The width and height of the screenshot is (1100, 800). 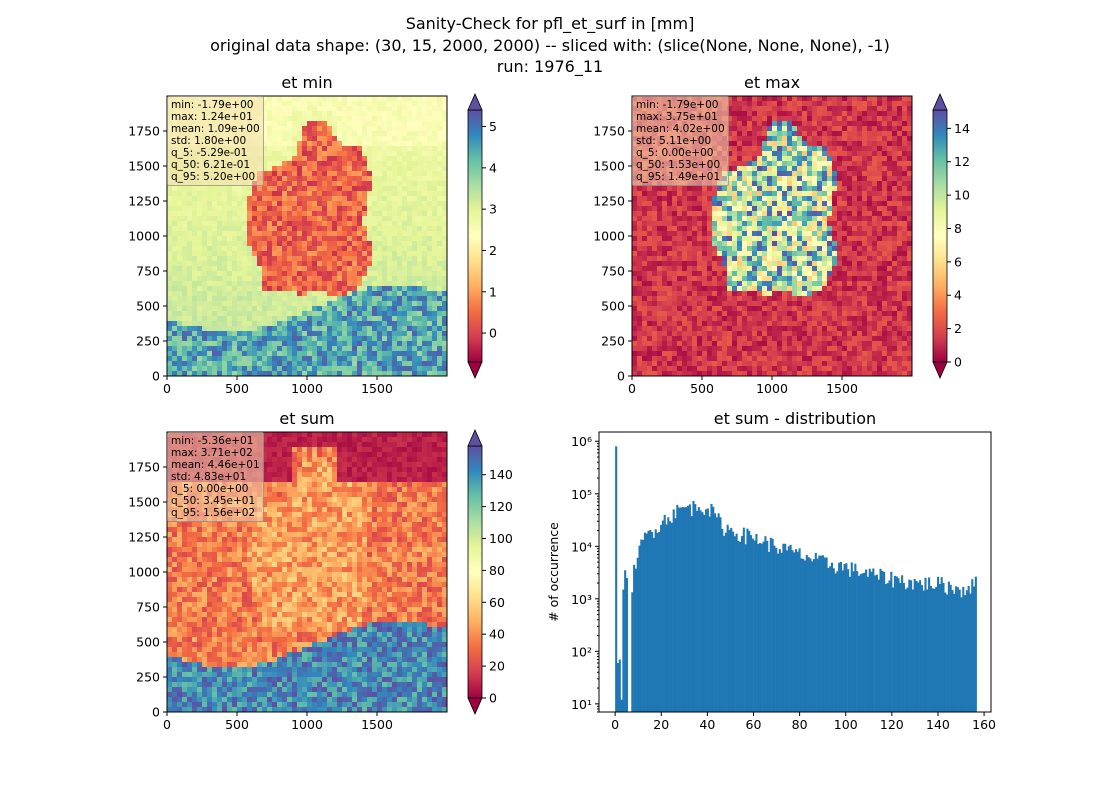 What do you see at coordinates (493, 126) in the screenshot?
I see `colorbar-tick-label: 5` at bounding box center [493, 126].